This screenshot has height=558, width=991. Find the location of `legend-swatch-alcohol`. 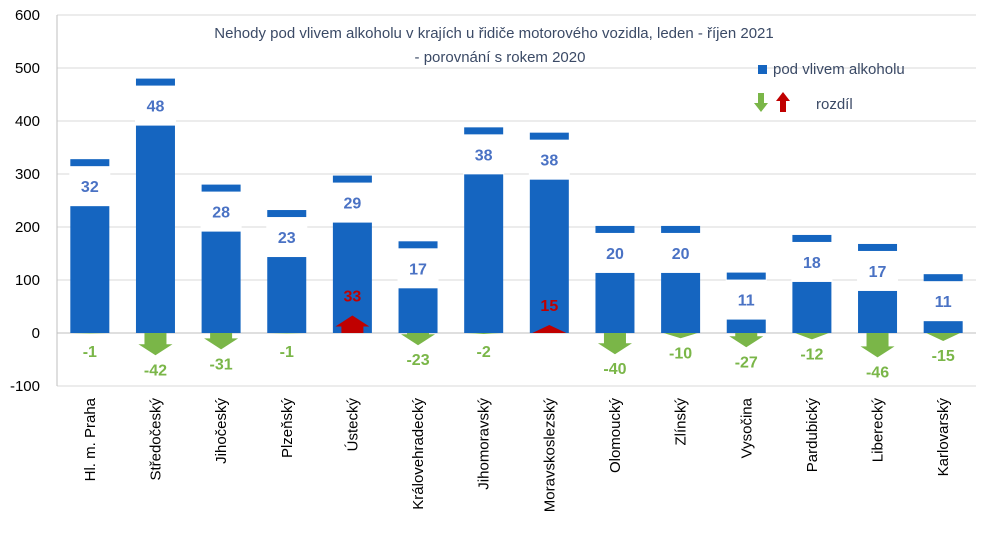

legend-swatch-alcohol is located at coordinates (762, 69).